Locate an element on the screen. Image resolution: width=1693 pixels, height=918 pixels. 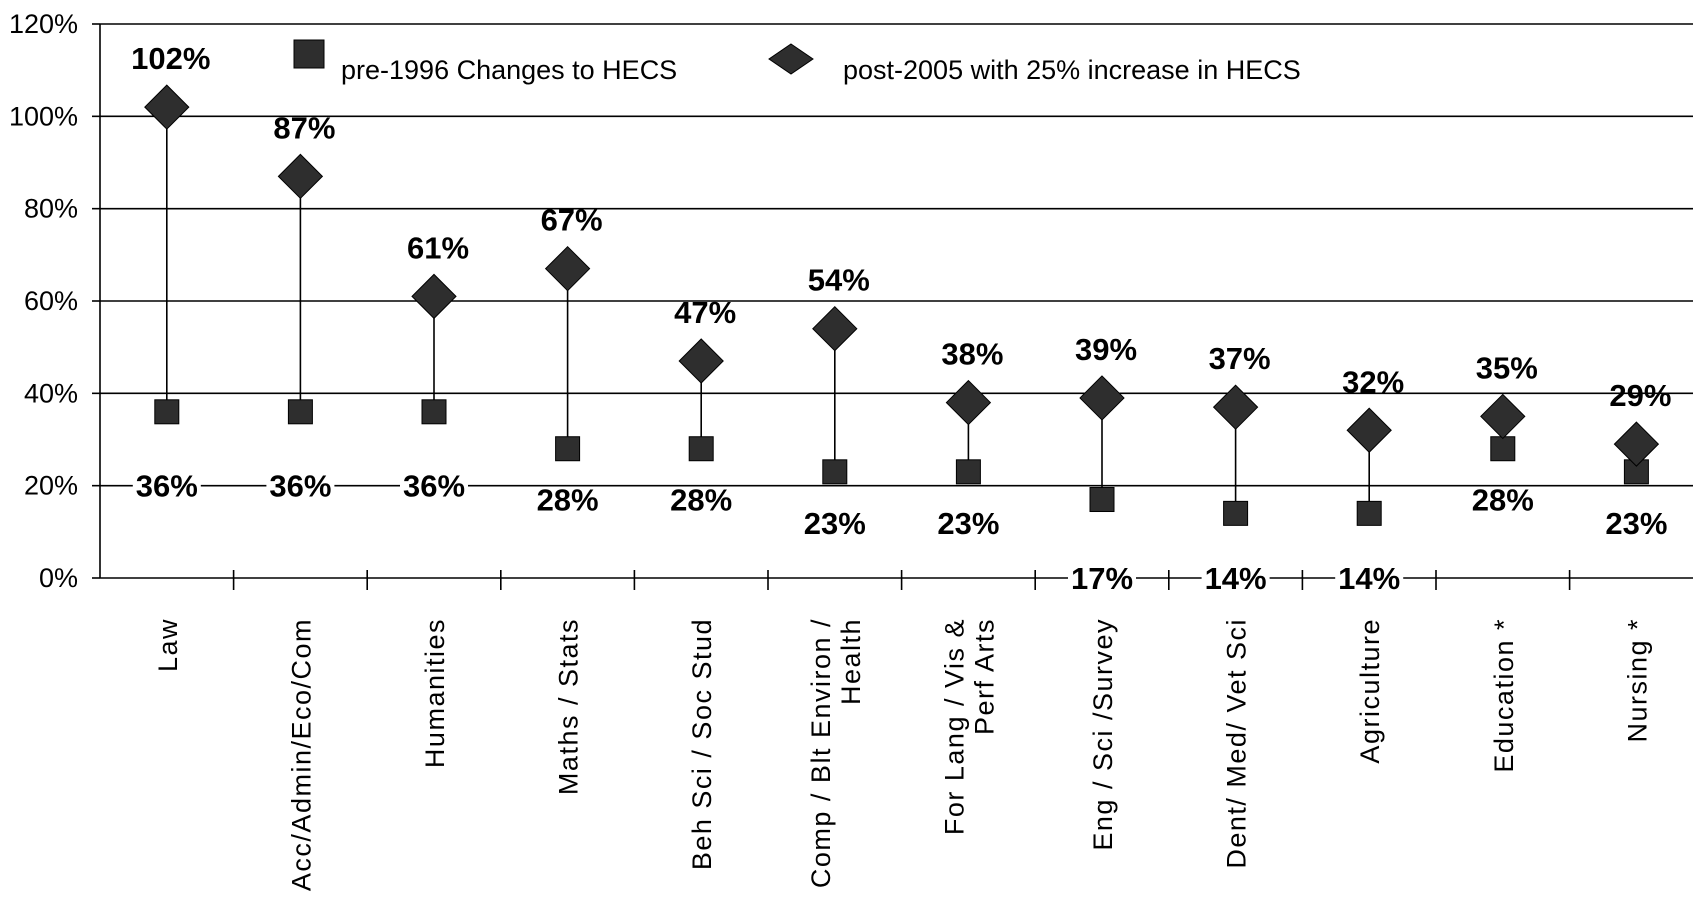
post-2005-data-label: 29% is located at coordinates (1640, 395).